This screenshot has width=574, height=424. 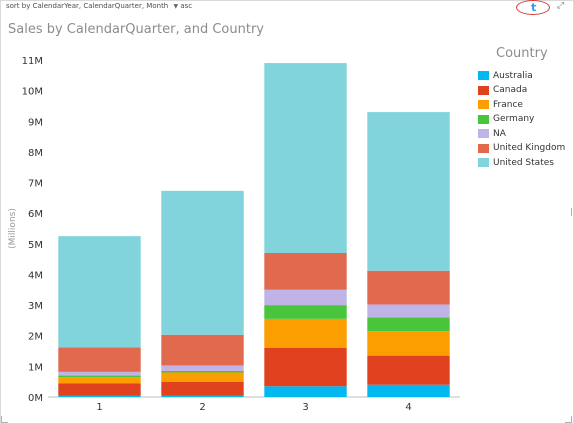 I want to click on y-axis-title: (Millions), so click(x=13, y=228).